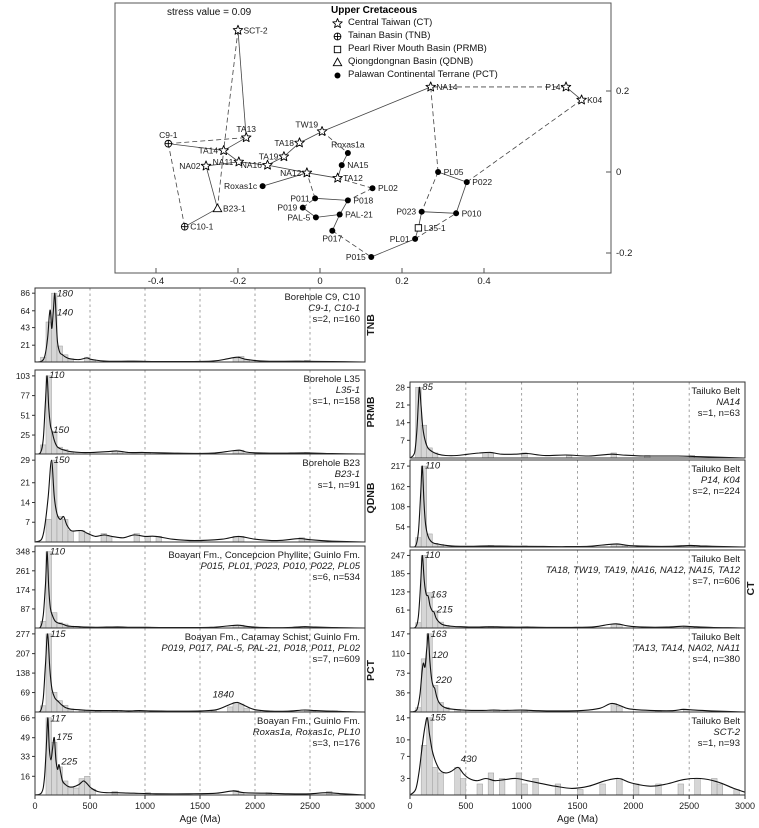 Image resolution: width=759 pixels, height=828 pixels. I want to click on svg-text: -0.2, so click(238, 281).